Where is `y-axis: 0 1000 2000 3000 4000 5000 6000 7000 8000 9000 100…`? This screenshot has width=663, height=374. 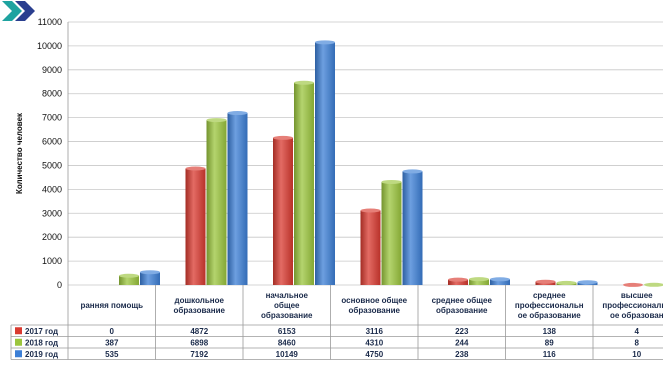 y-axis: 0 1000 2000 3000 4000 5000 6000 7000 8000 9000 100… is located at coordinates (53, 153).